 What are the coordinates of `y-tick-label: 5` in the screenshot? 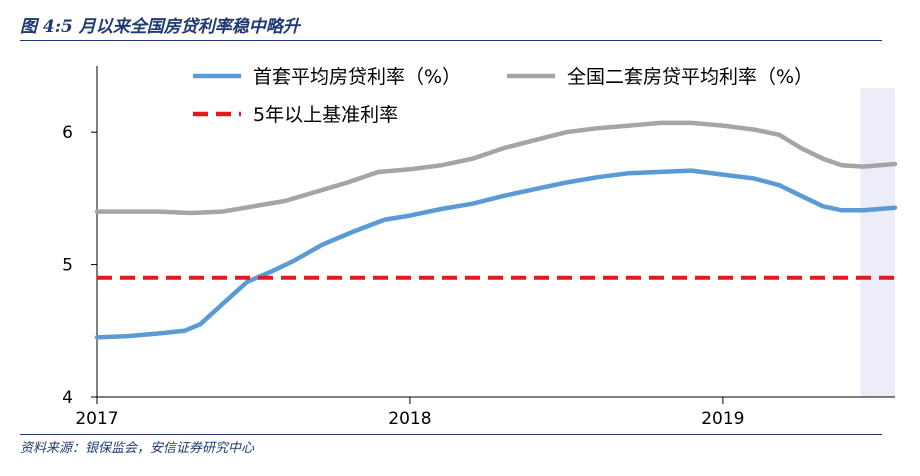 It's located at (67, 266).